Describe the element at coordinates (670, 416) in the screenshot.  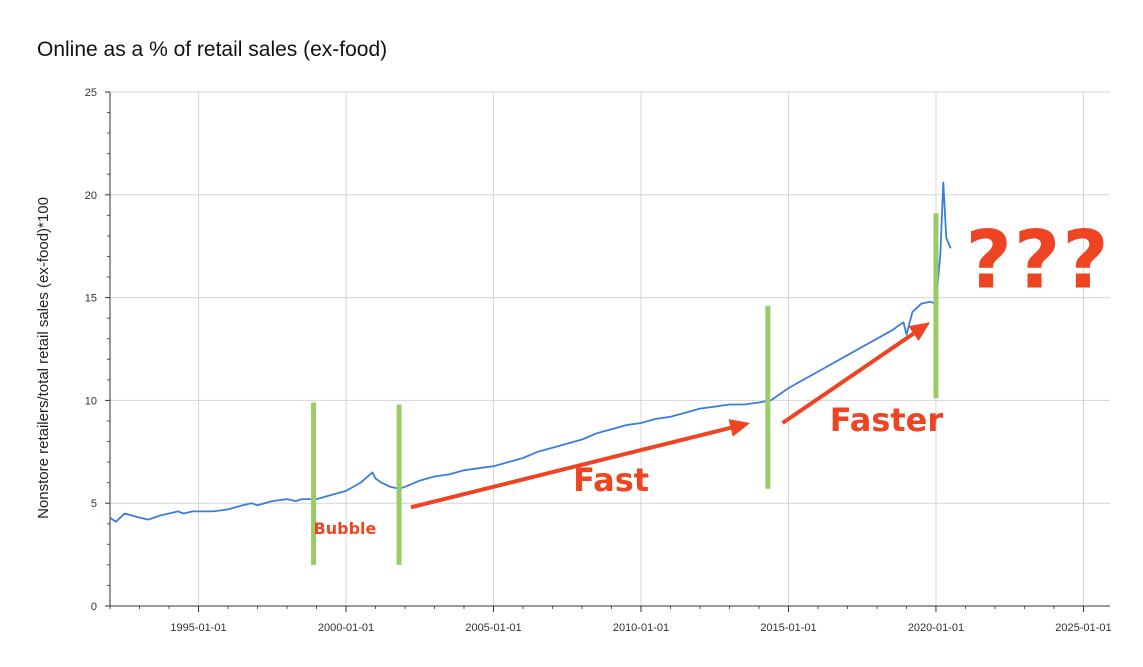
I see `arrow-layer` at that location.